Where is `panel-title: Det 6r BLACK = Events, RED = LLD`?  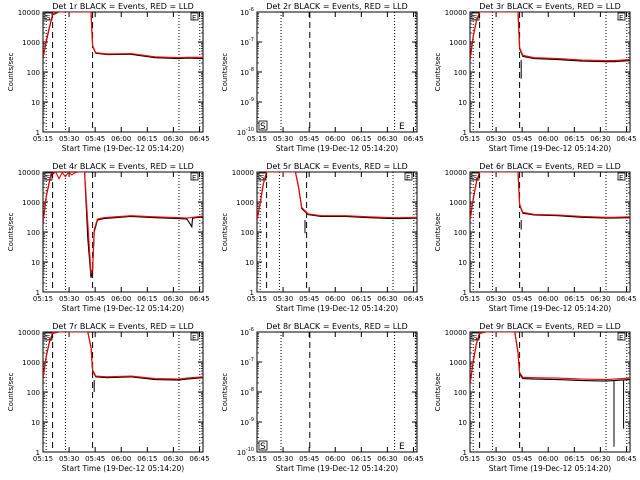
panel-title: Det 6r BLACK = Events, RED = LLD is located at coordinates (550, 166).